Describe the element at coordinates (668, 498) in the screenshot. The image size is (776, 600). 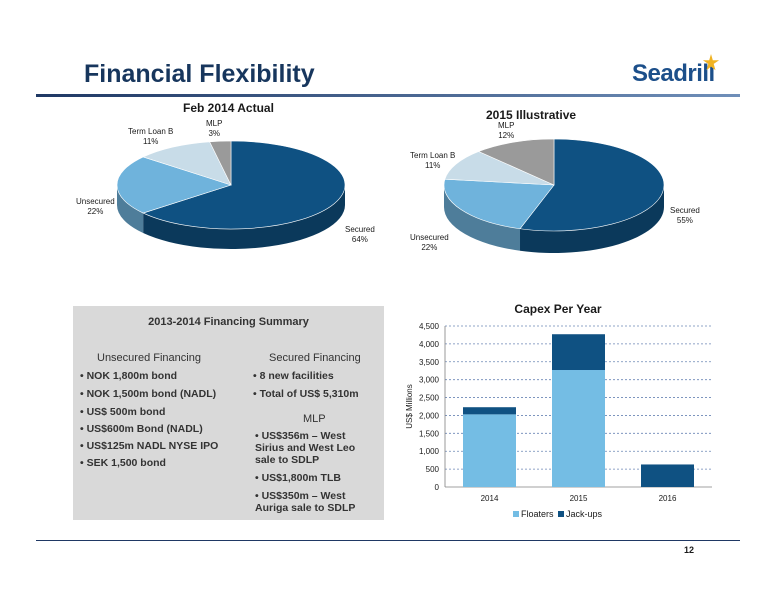
I see `x-tick-label: 2016` at that location.